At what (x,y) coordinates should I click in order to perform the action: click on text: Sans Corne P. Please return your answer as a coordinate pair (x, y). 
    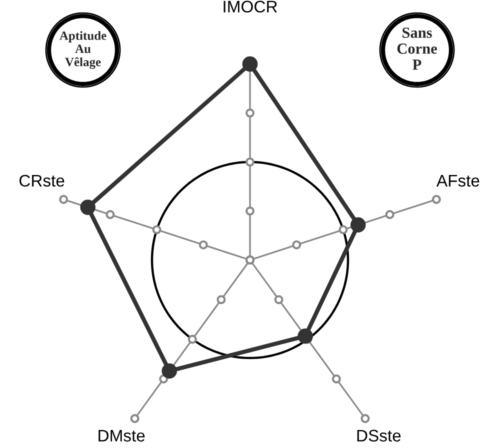
    Looking at the image, I should click on (417, 49).